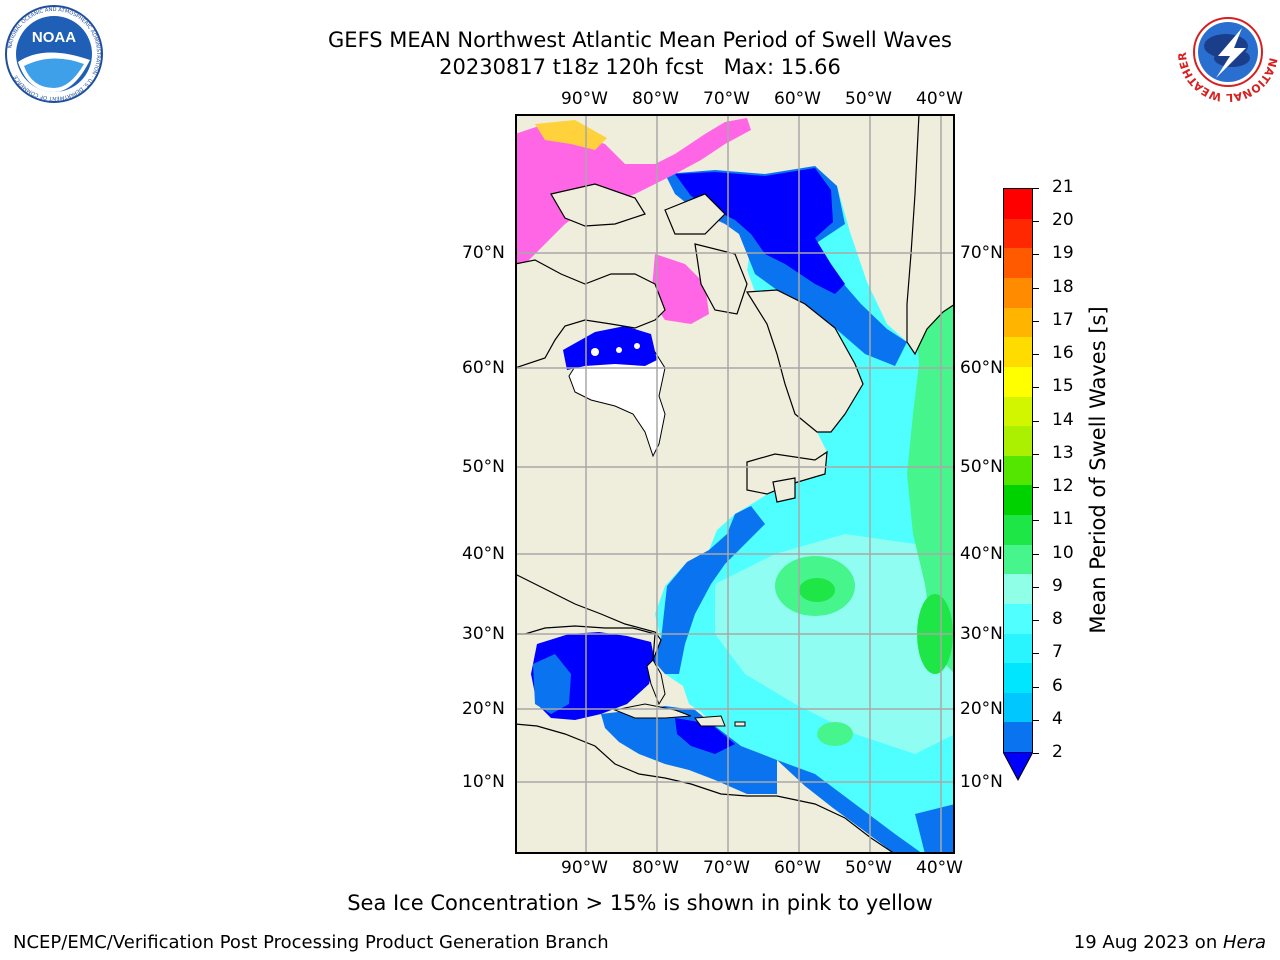 The image size is (1280, 960). I want to click on colorbar-tick-label: 13, so click(1063, 452).